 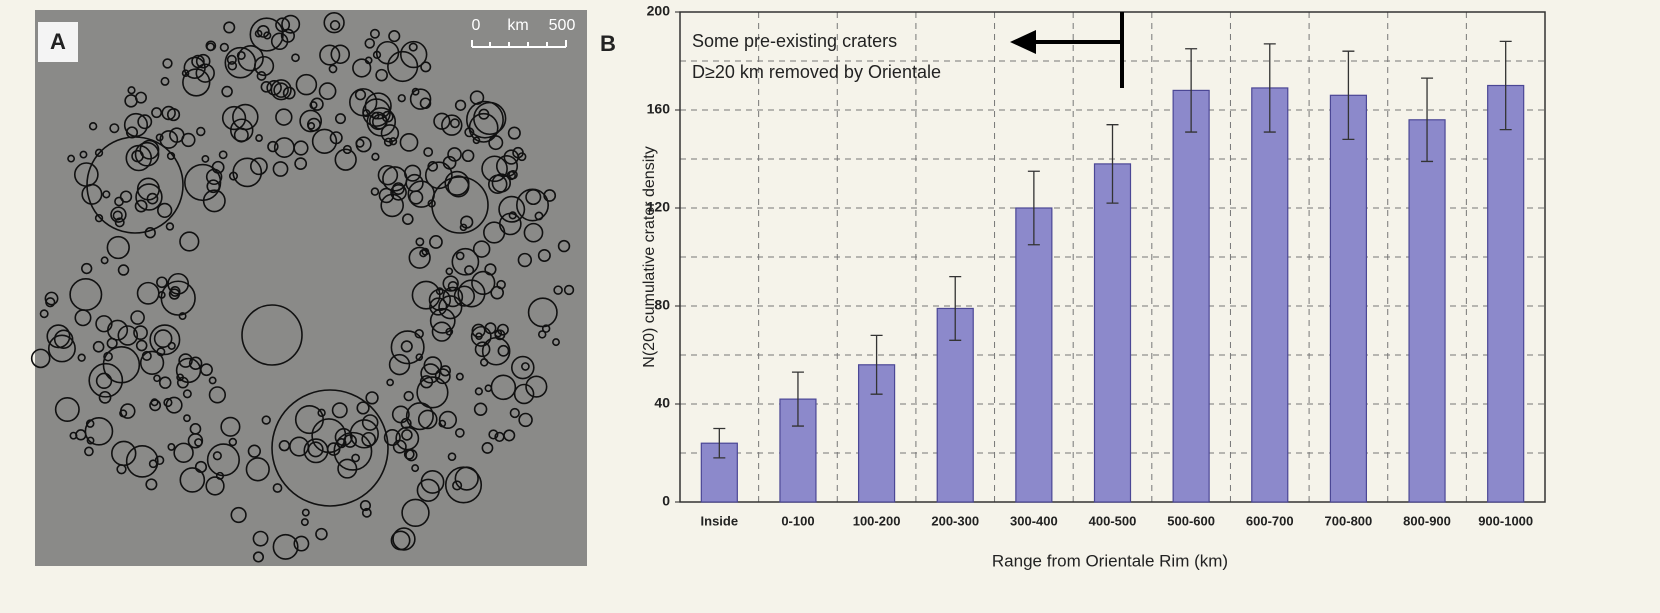 I want to click on y-tick-label: 40, so click(x=662, y=403).